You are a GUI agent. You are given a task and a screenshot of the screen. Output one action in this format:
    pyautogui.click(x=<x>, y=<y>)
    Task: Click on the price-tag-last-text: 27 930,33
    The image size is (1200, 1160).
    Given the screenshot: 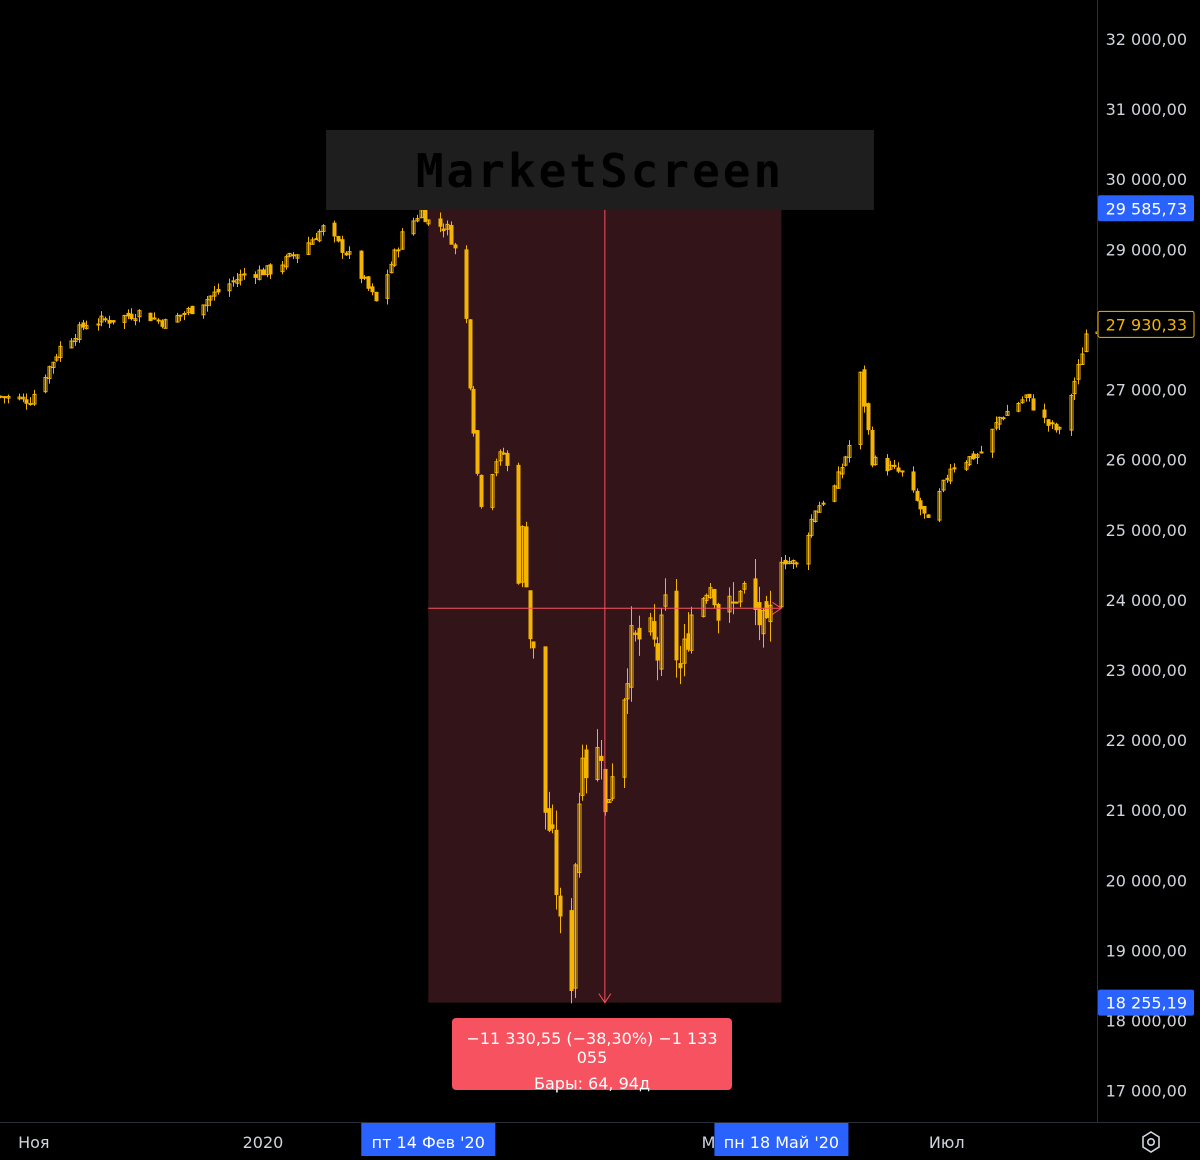 What is the action you would take?
    pyautogui.click(x=1146, y=324)
    